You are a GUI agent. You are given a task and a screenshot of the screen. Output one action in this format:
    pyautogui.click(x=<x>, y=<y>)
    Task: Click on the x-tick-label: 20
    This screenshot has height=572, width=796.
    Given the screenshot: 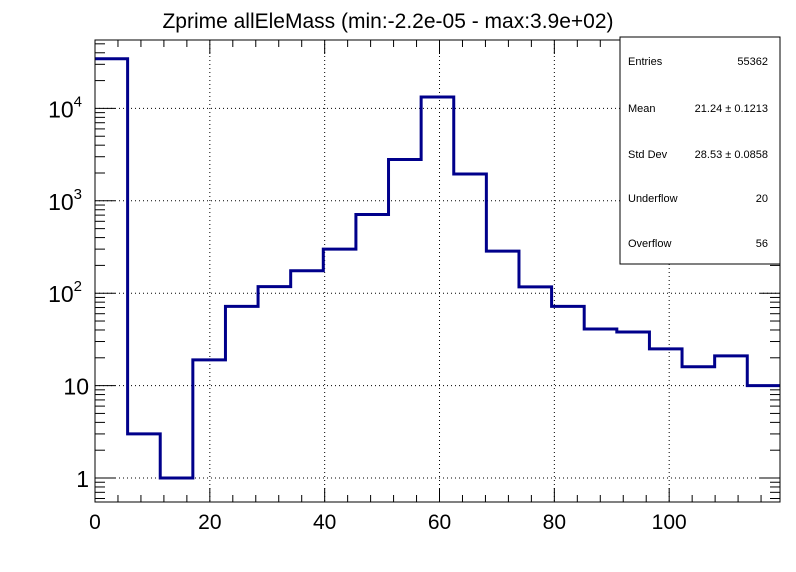 What is the action you would take?
    pyautogui.click(x=209, y=522)
    